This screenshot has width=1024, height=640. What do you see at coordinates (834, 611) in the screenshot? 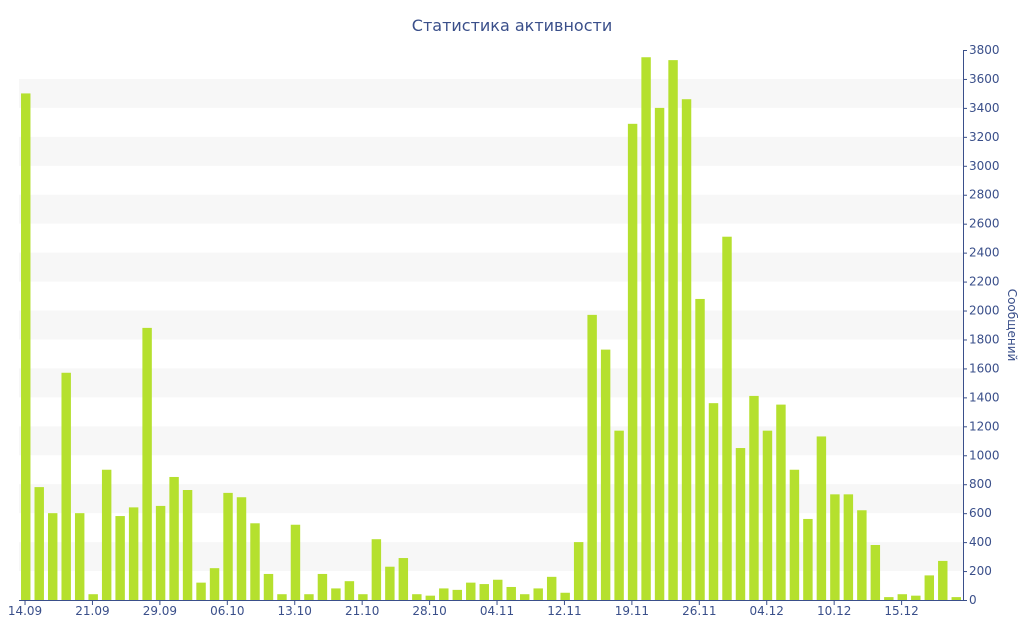
I see `x-tick-label: 10.12` at bounding box center [834, 611].